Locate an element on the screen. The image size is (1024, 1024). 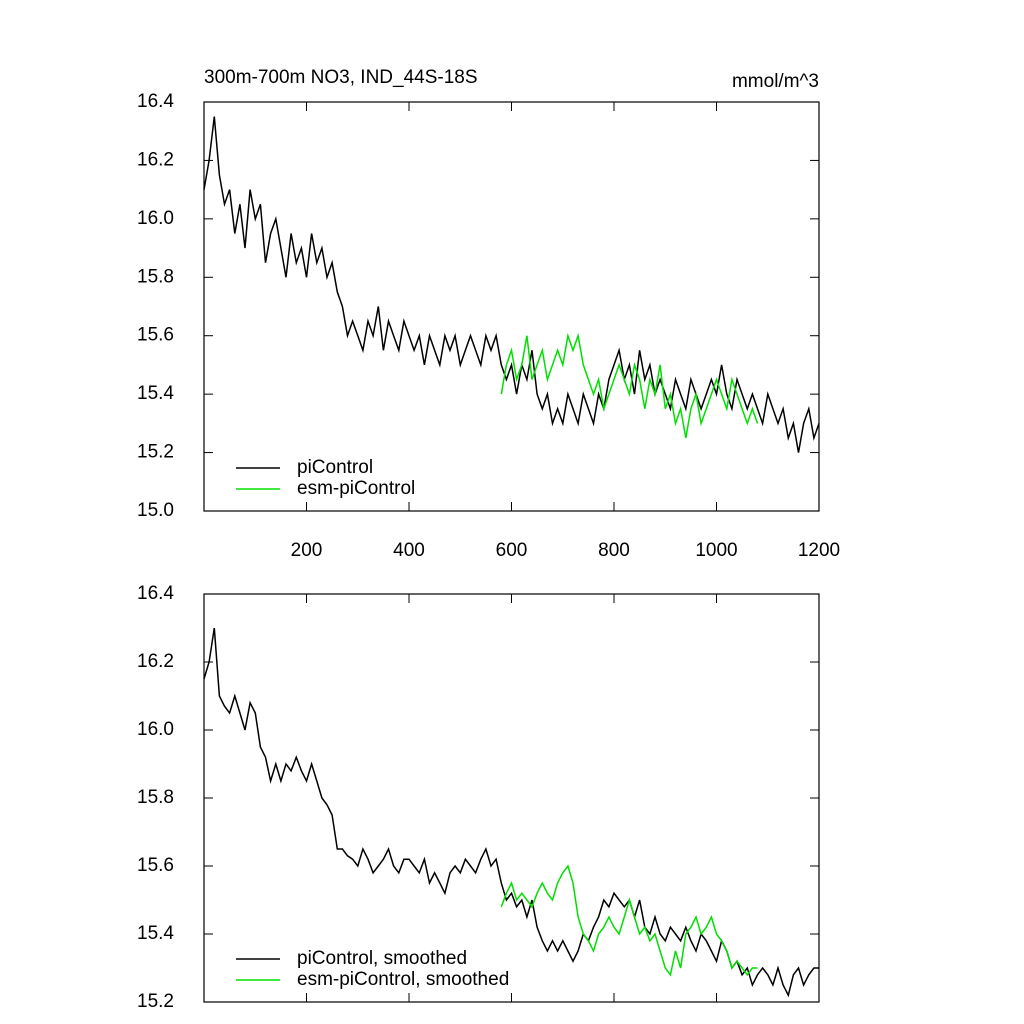
x-tick-label: 400 is located at coordinates (409, 550).